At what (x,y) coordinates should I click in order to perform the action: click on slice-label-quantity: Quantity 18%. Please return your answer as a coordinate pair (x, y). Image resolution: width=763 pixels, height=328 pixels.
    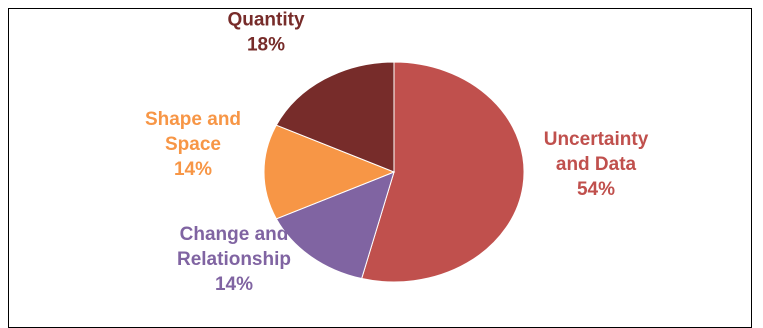
    Looking at the image, I should click on (265, 33).